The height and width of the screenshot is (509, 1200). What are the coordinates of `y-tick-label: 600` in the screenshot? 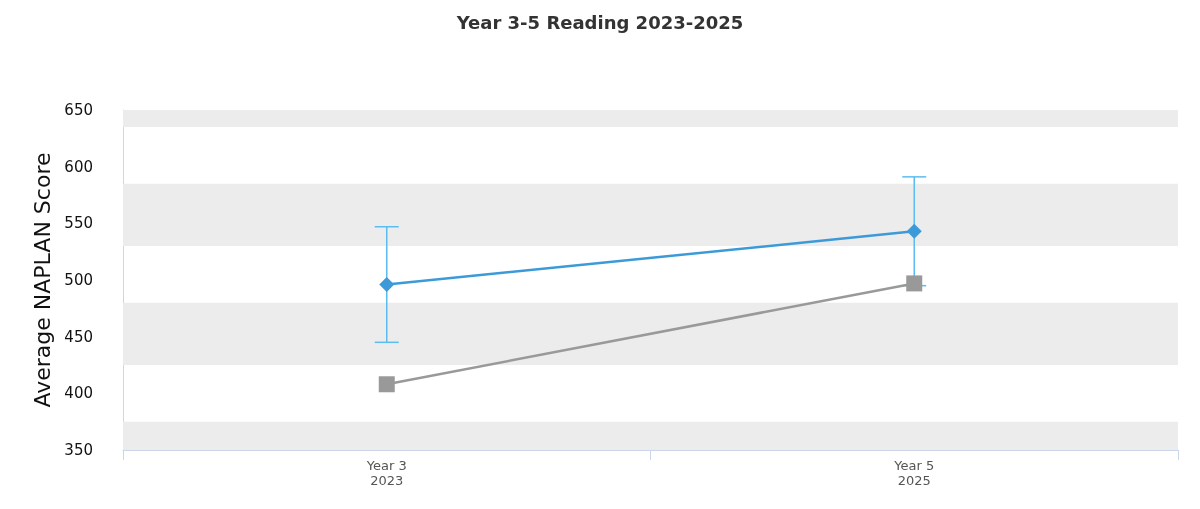 It's located at (78, 166).